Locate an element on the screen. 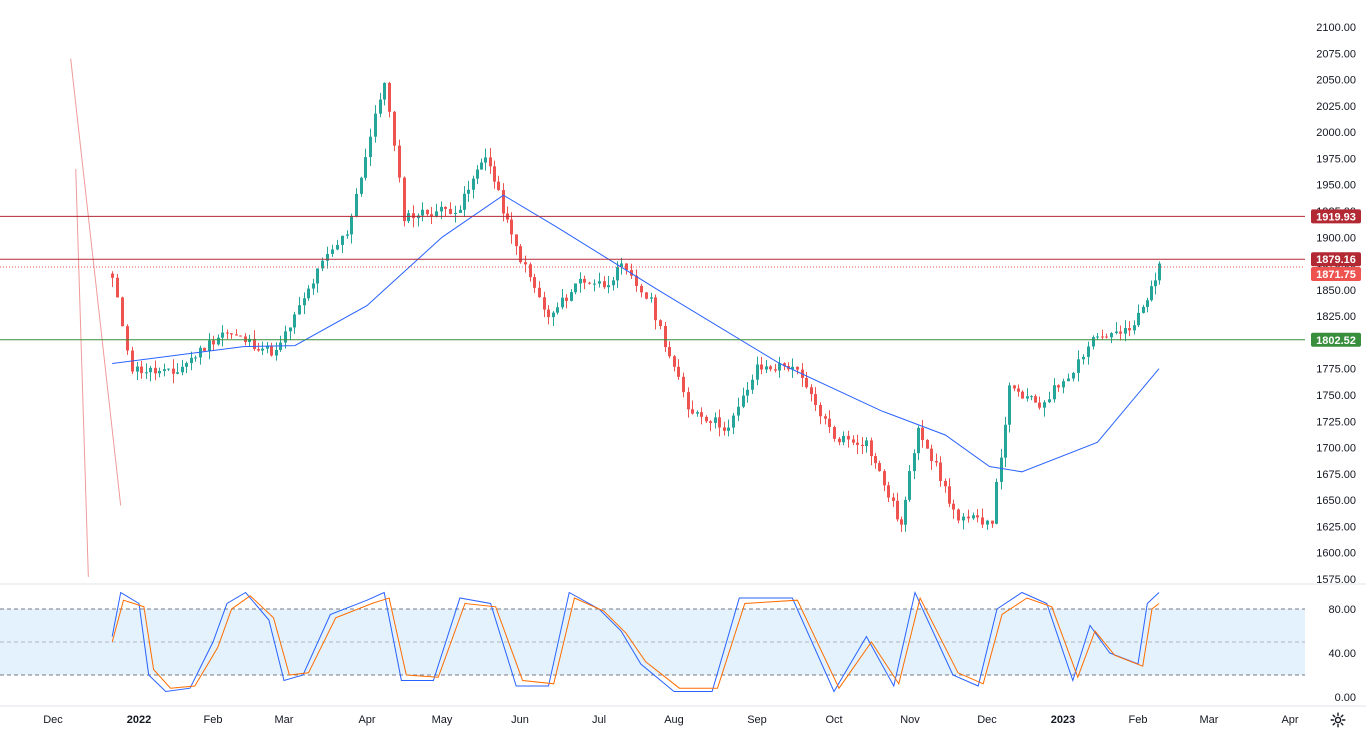 This screenshot has width=1366, height=739. stoch-axis-tick: 40.00 is located at coordinates (1342, 654).